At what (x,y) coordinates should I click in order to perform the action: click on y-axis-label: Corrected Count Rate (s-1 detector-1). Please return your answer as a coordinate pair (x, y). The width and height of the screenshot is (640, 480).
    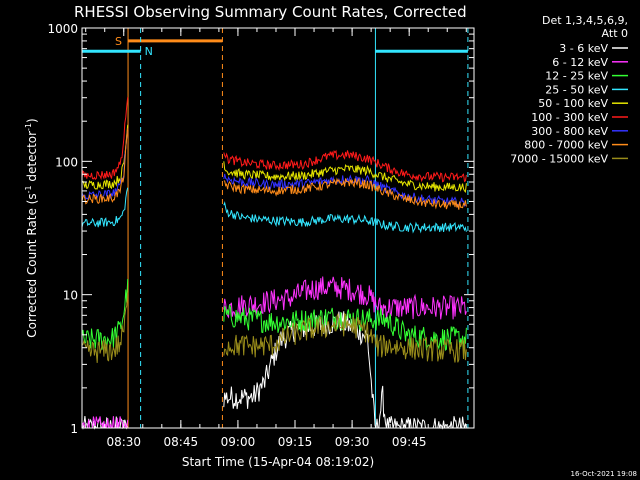
    Looking at the image, I should click on (31, 227).